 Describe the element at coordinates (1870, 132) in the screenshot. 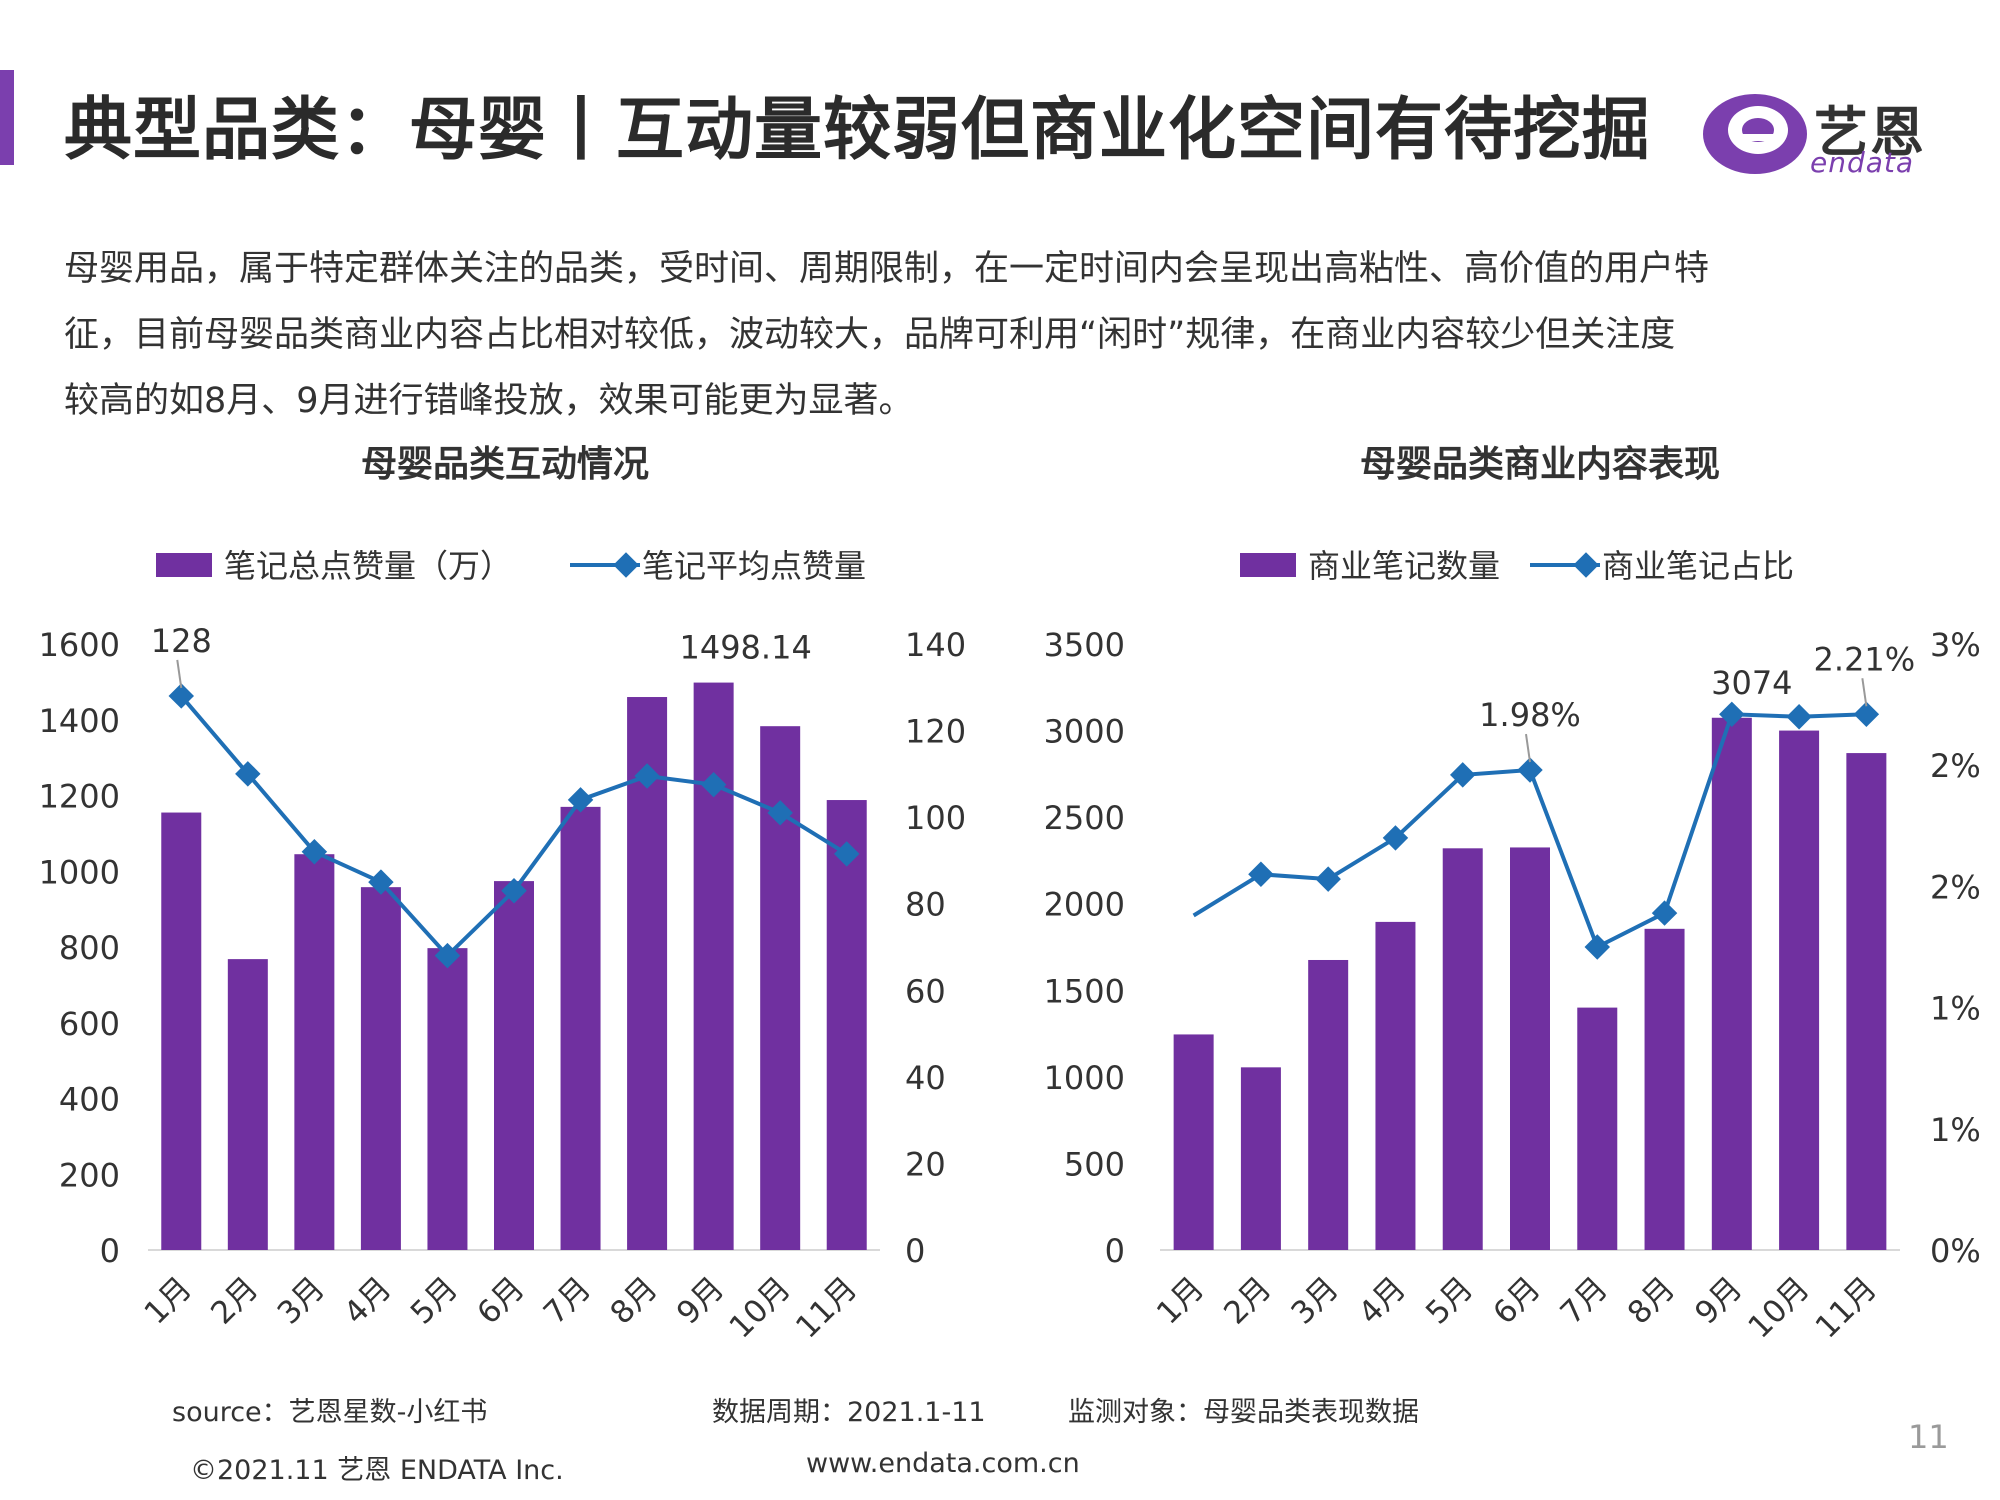

I see `logo-name: 艺恩` at that location.